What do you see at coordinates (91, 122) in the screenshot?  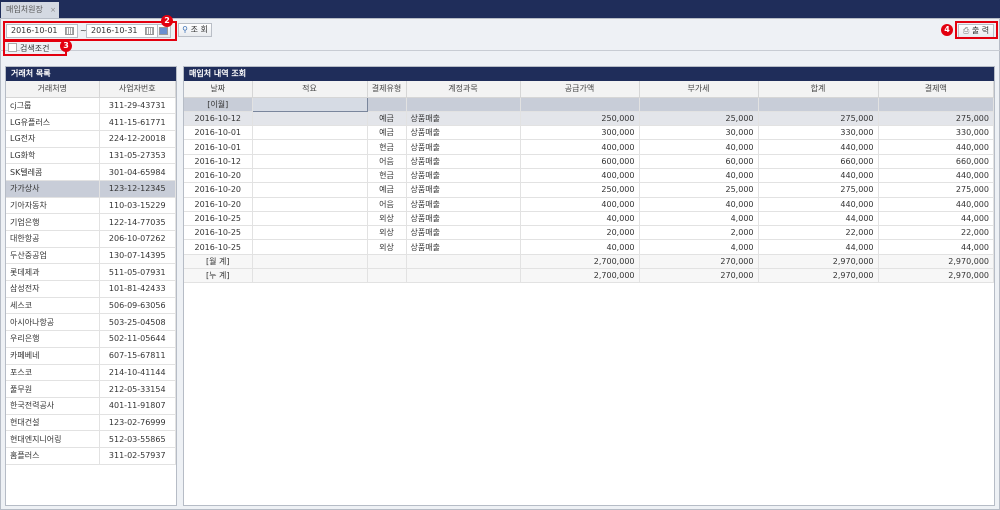 I see `vendor-row: LG유플러스 411-15-61771` at bounding box center [91, 122].